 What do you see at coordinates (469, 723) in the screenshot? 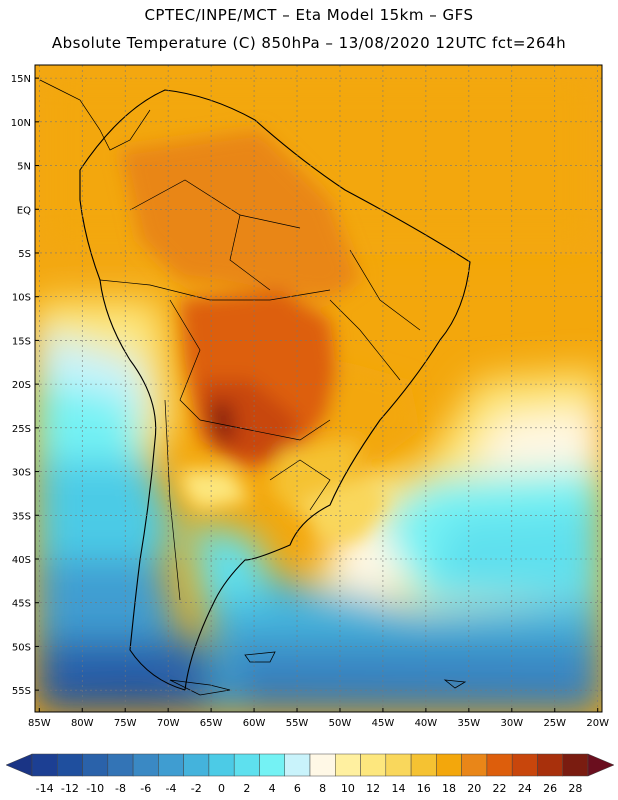
I see `lon-label: 35W` at bounding box center [469, 723].